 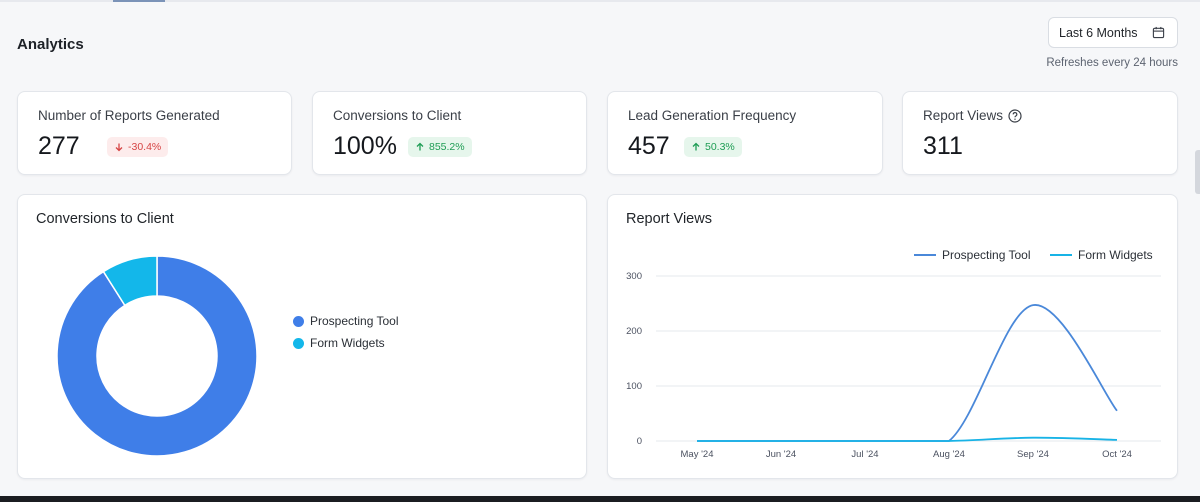 I want to click on kpi-card-reports-generated: Number of Reports Generated 277 -30.4%, so click(x=154, y=133).